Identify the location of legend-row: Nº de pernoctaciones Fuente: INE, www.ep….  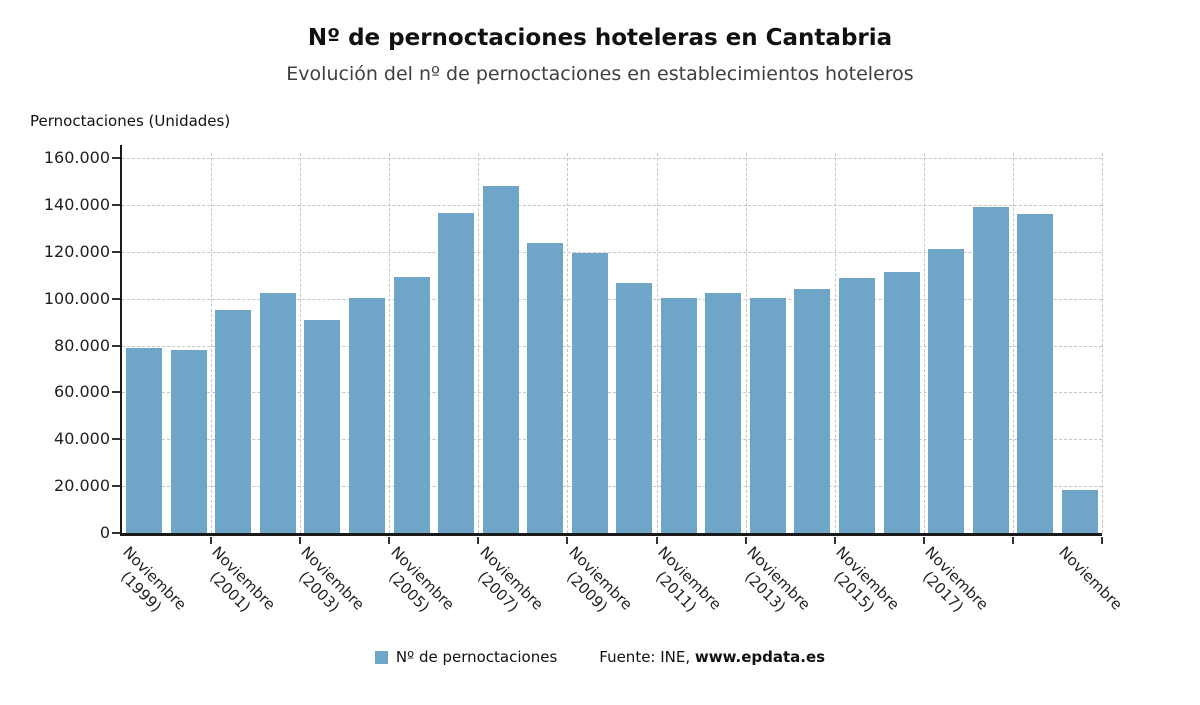
(600, 657).